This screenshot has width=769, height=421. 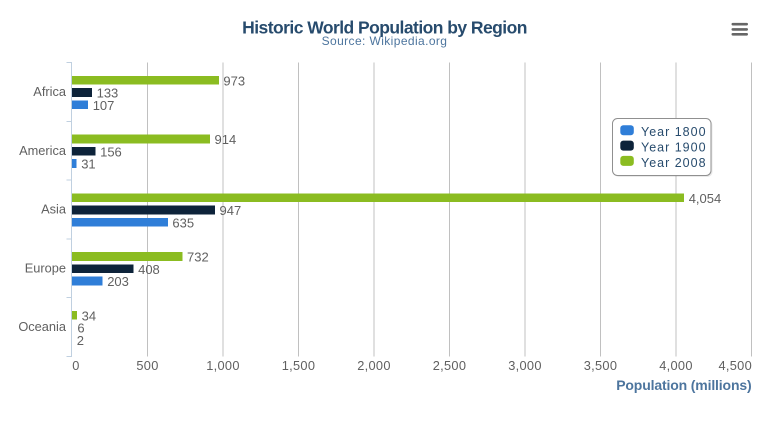 What do you see at coordinates (198, 257) in the screenshot?
I see `svg-text: 732` at bounding box center [198, 257].